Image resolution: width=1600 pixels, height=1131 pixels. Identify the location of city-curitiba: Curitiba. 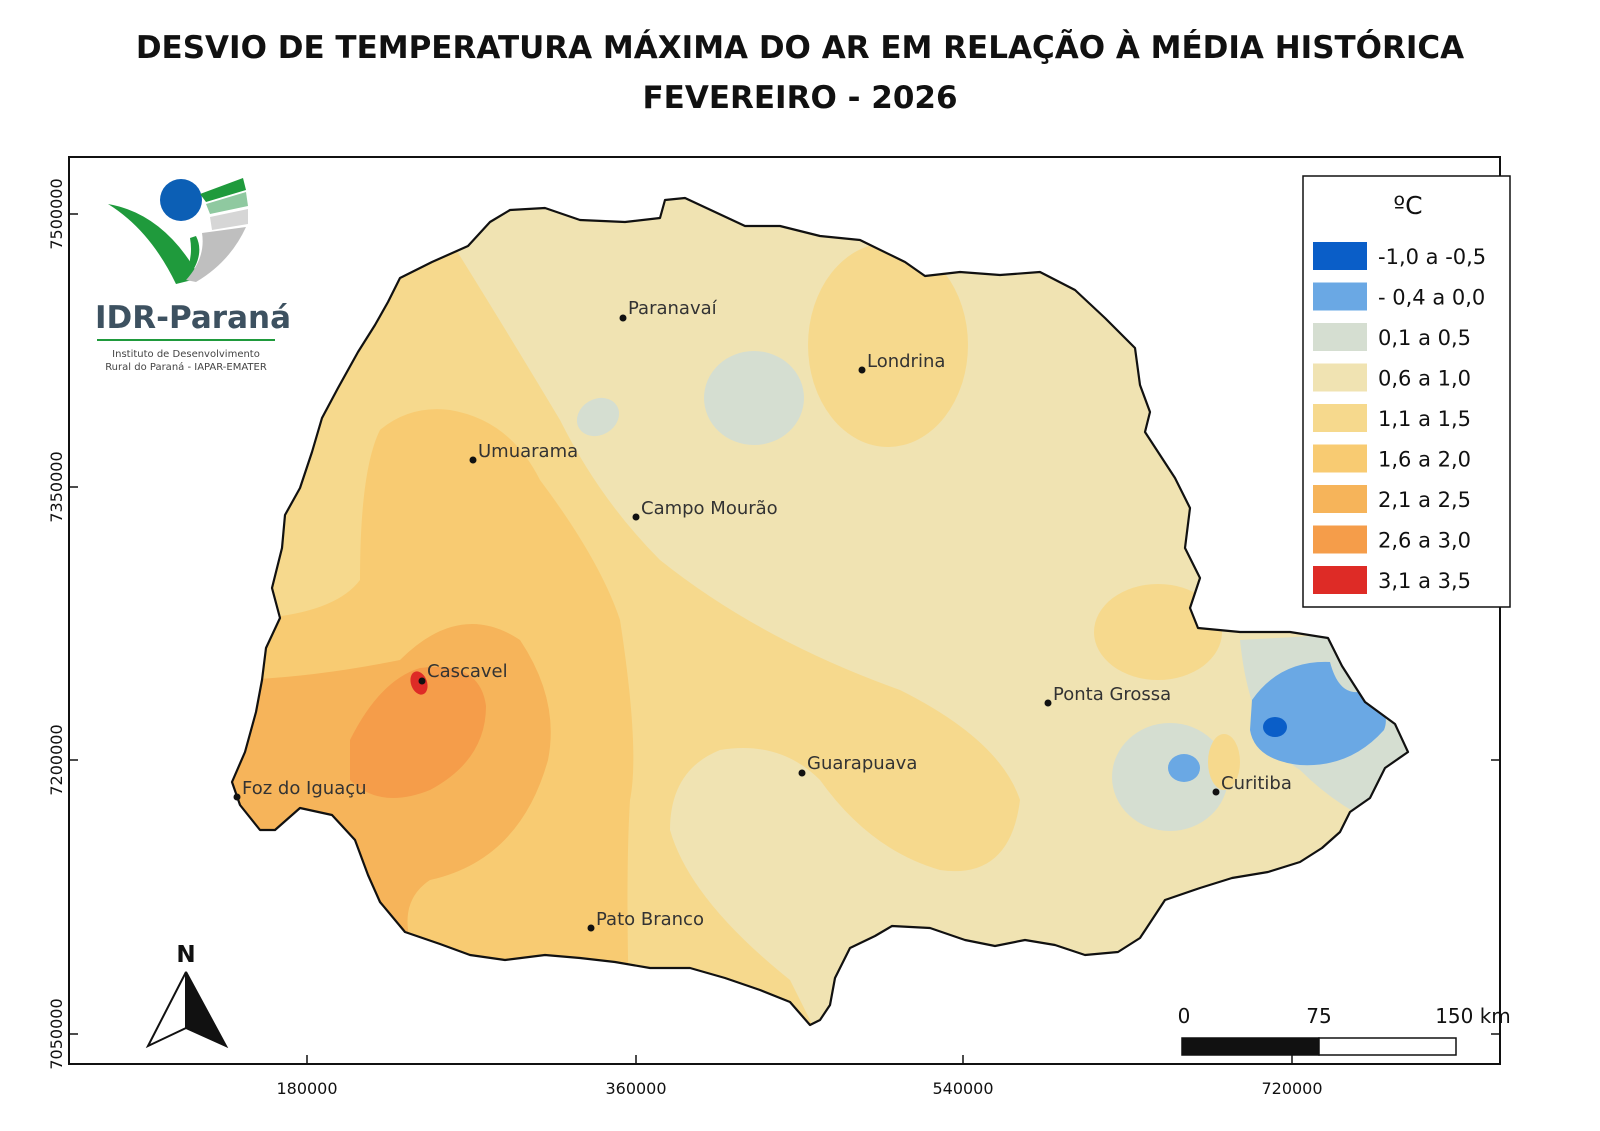
(1252, 784).